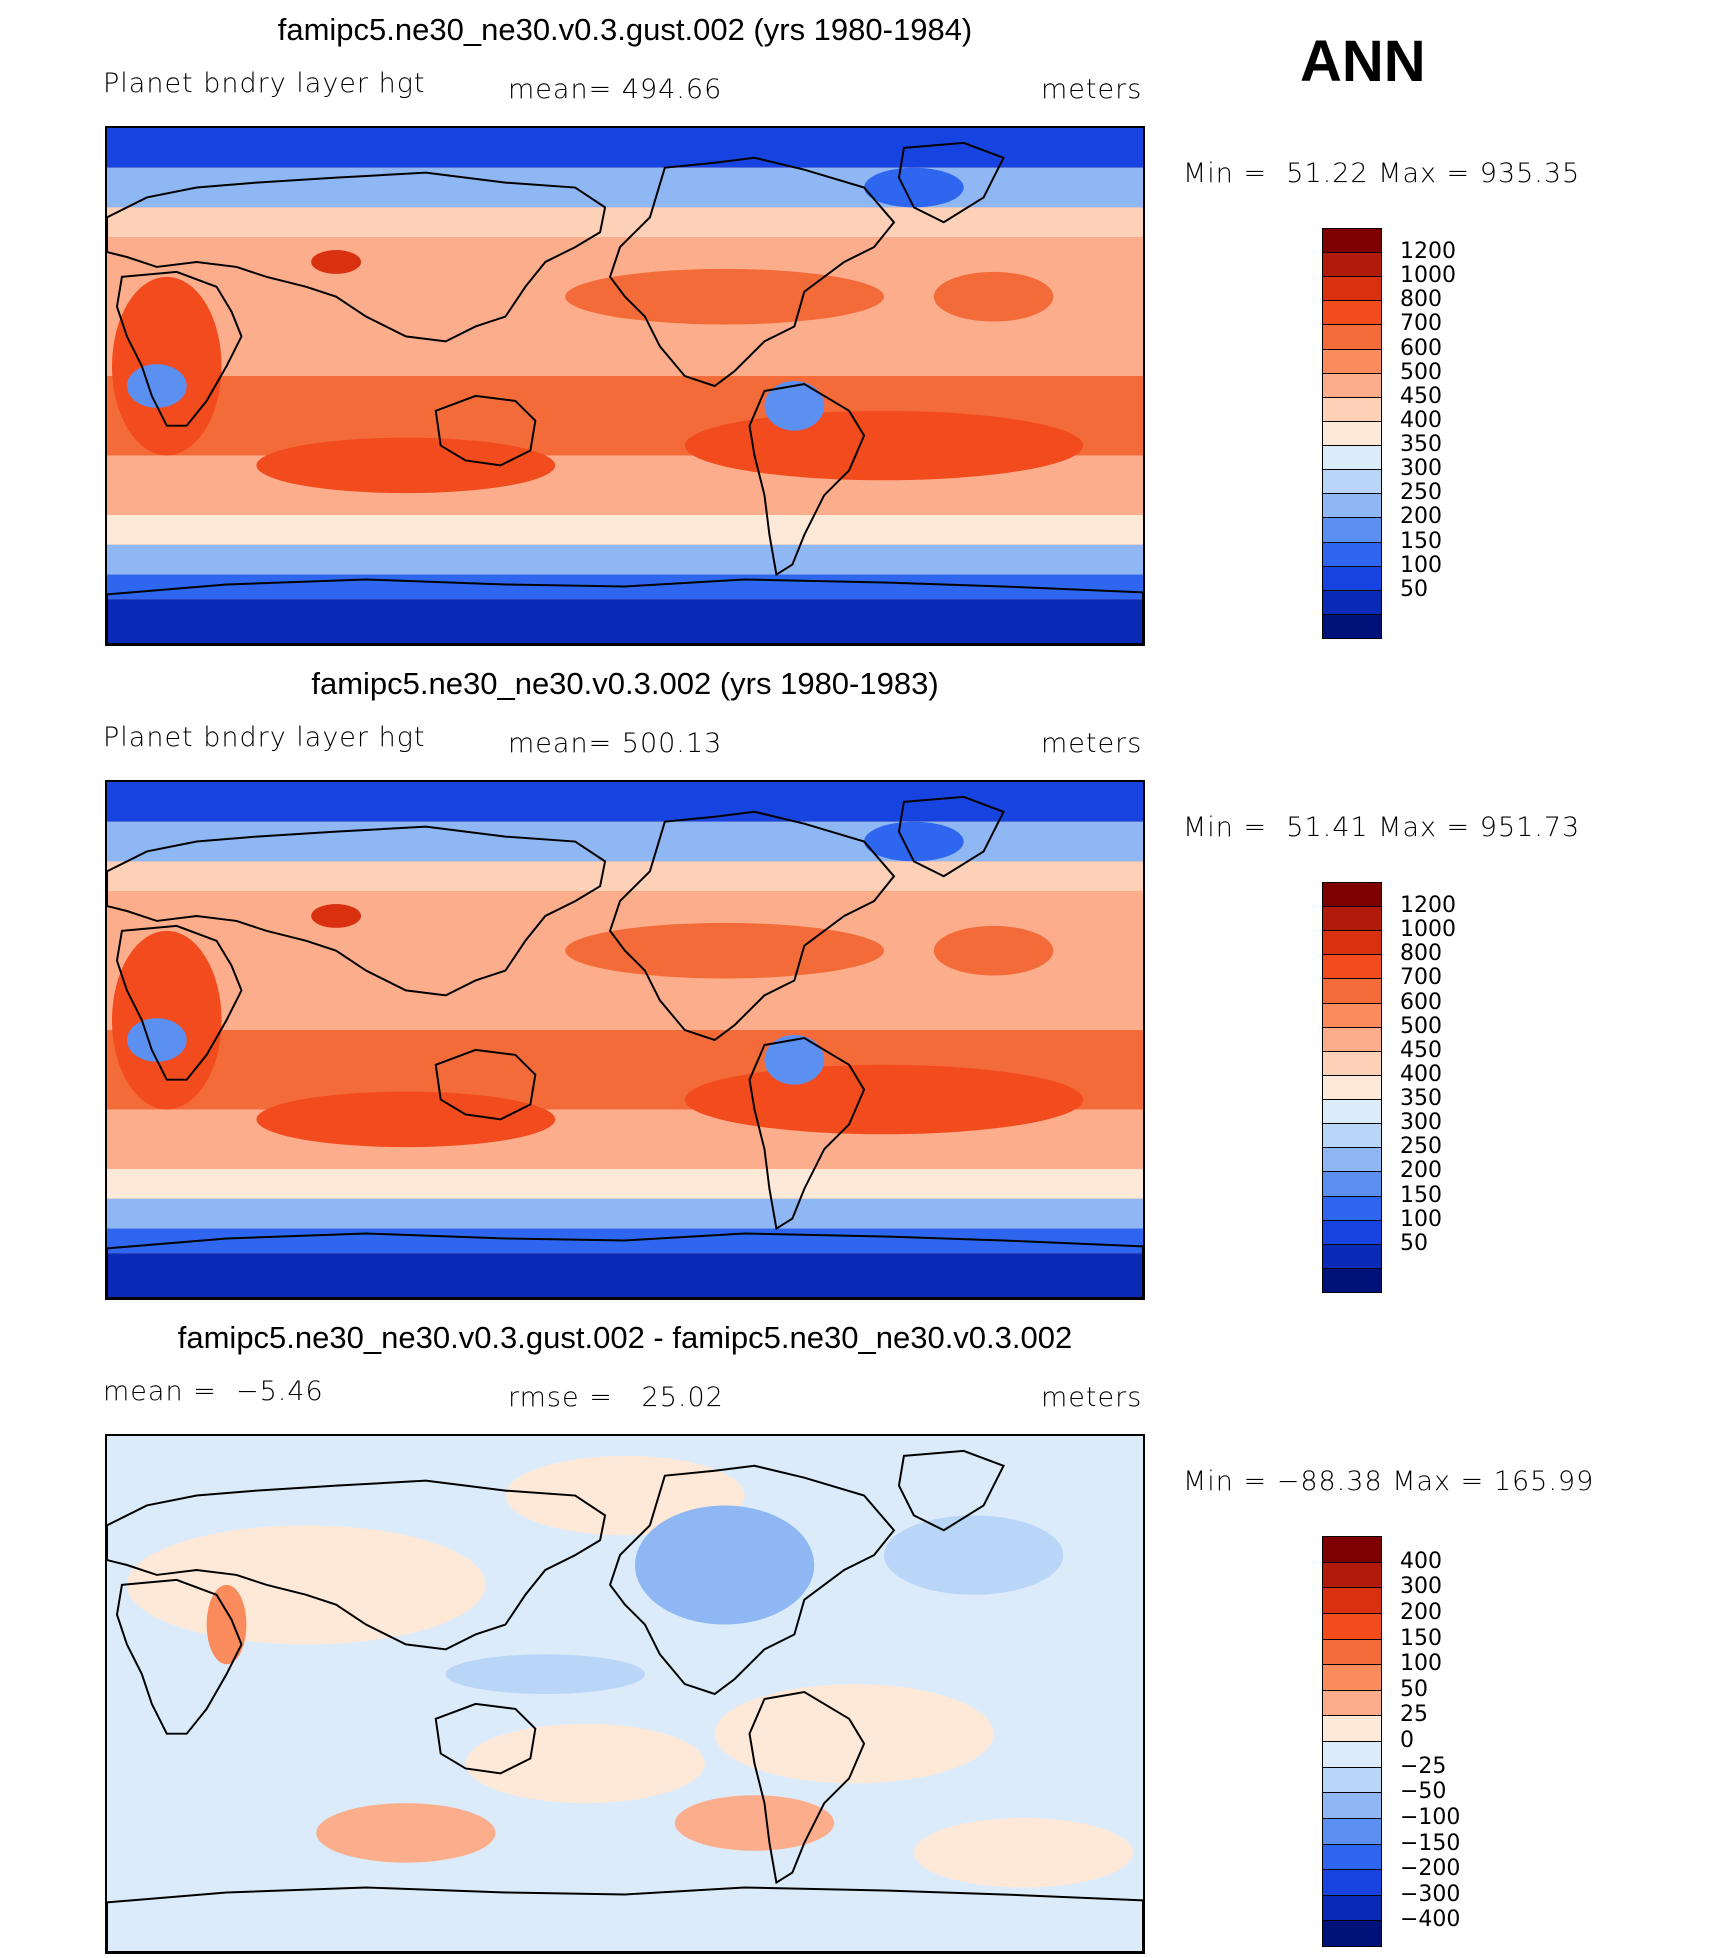 The height and width of the screenshot is (1958, 1710). Describe the element at coordinates (1423, 1766) in the screenshot. I see `colorbar-tick-label: −25` at that location.